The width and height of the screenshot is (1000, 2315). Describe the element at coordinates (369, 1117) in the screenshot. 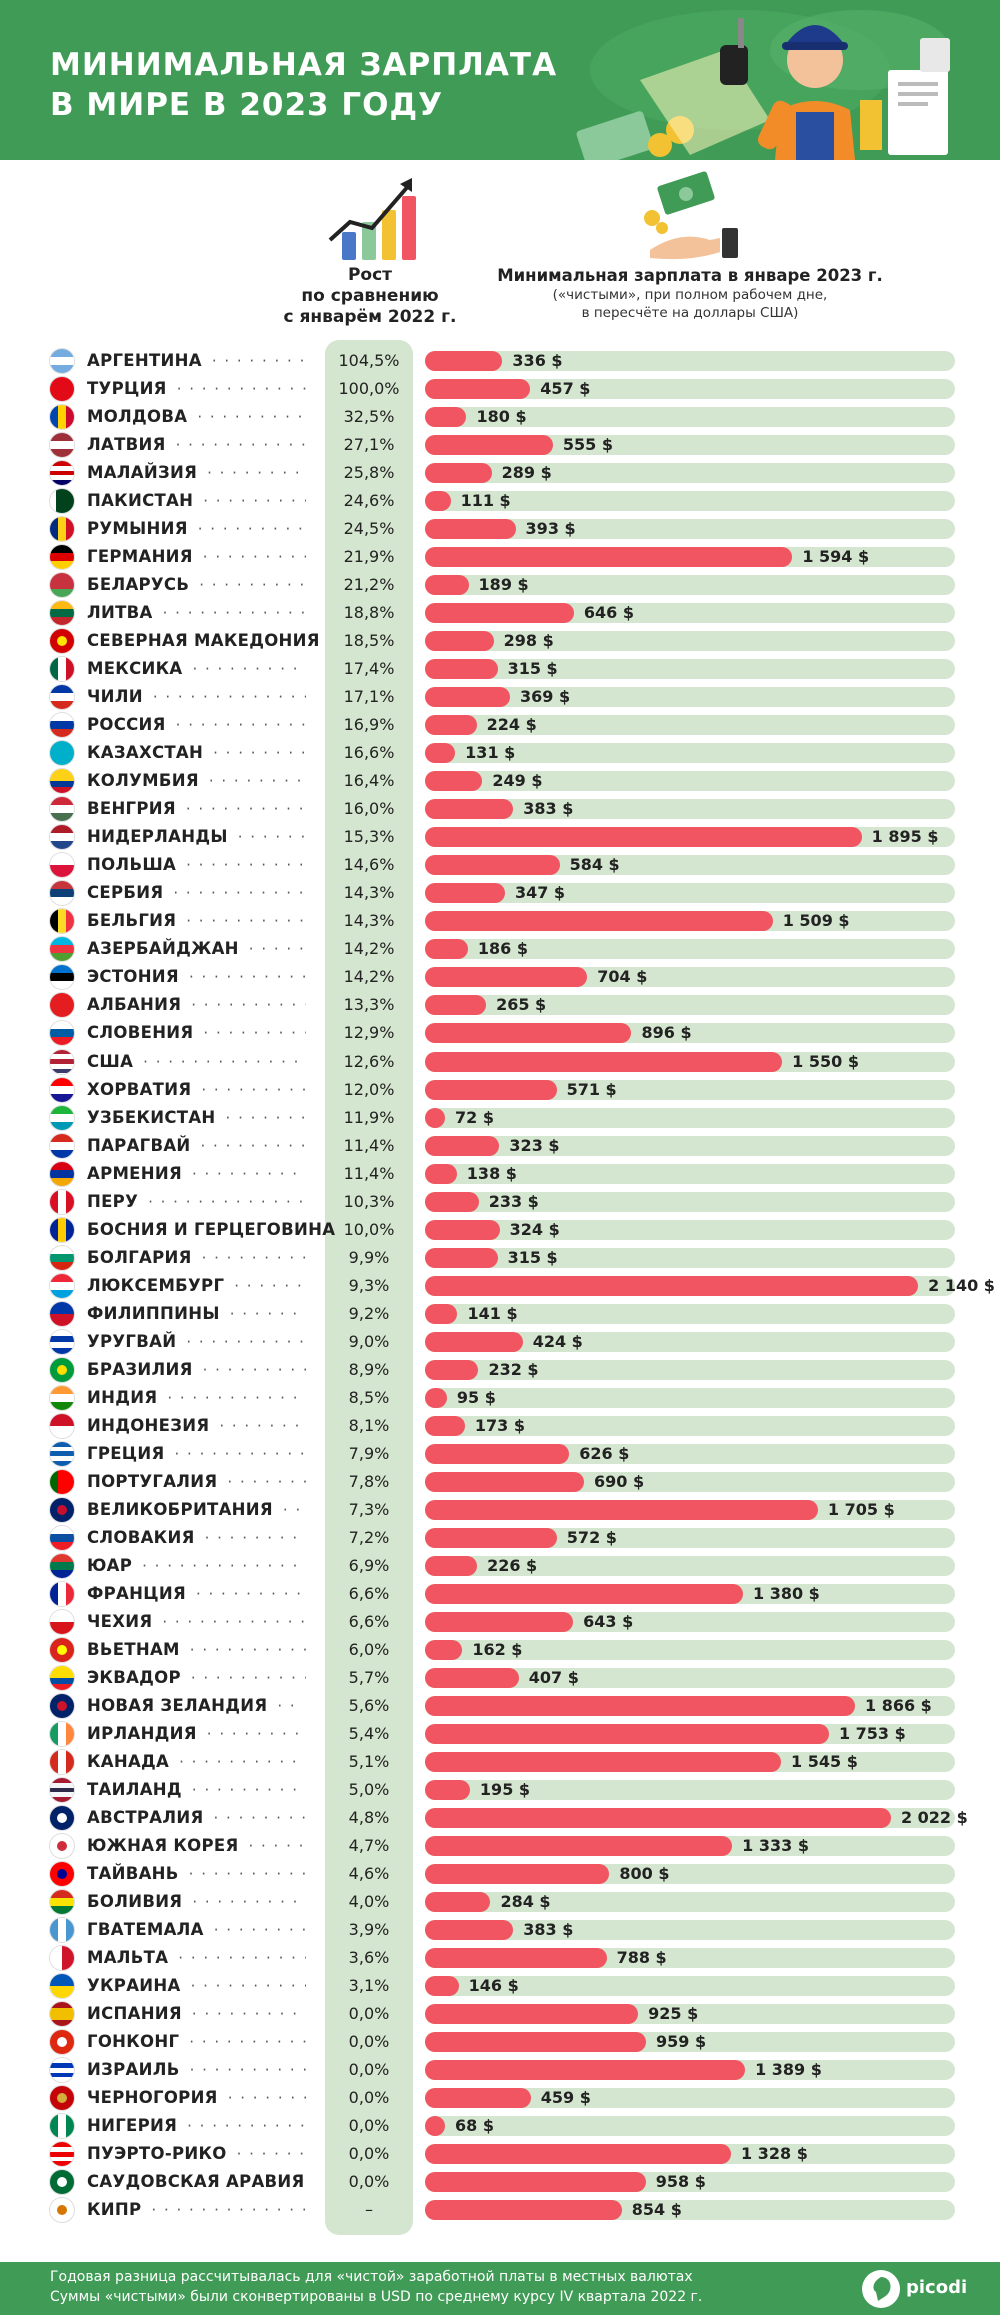

I see `growth-value: 11,9%` at that location.